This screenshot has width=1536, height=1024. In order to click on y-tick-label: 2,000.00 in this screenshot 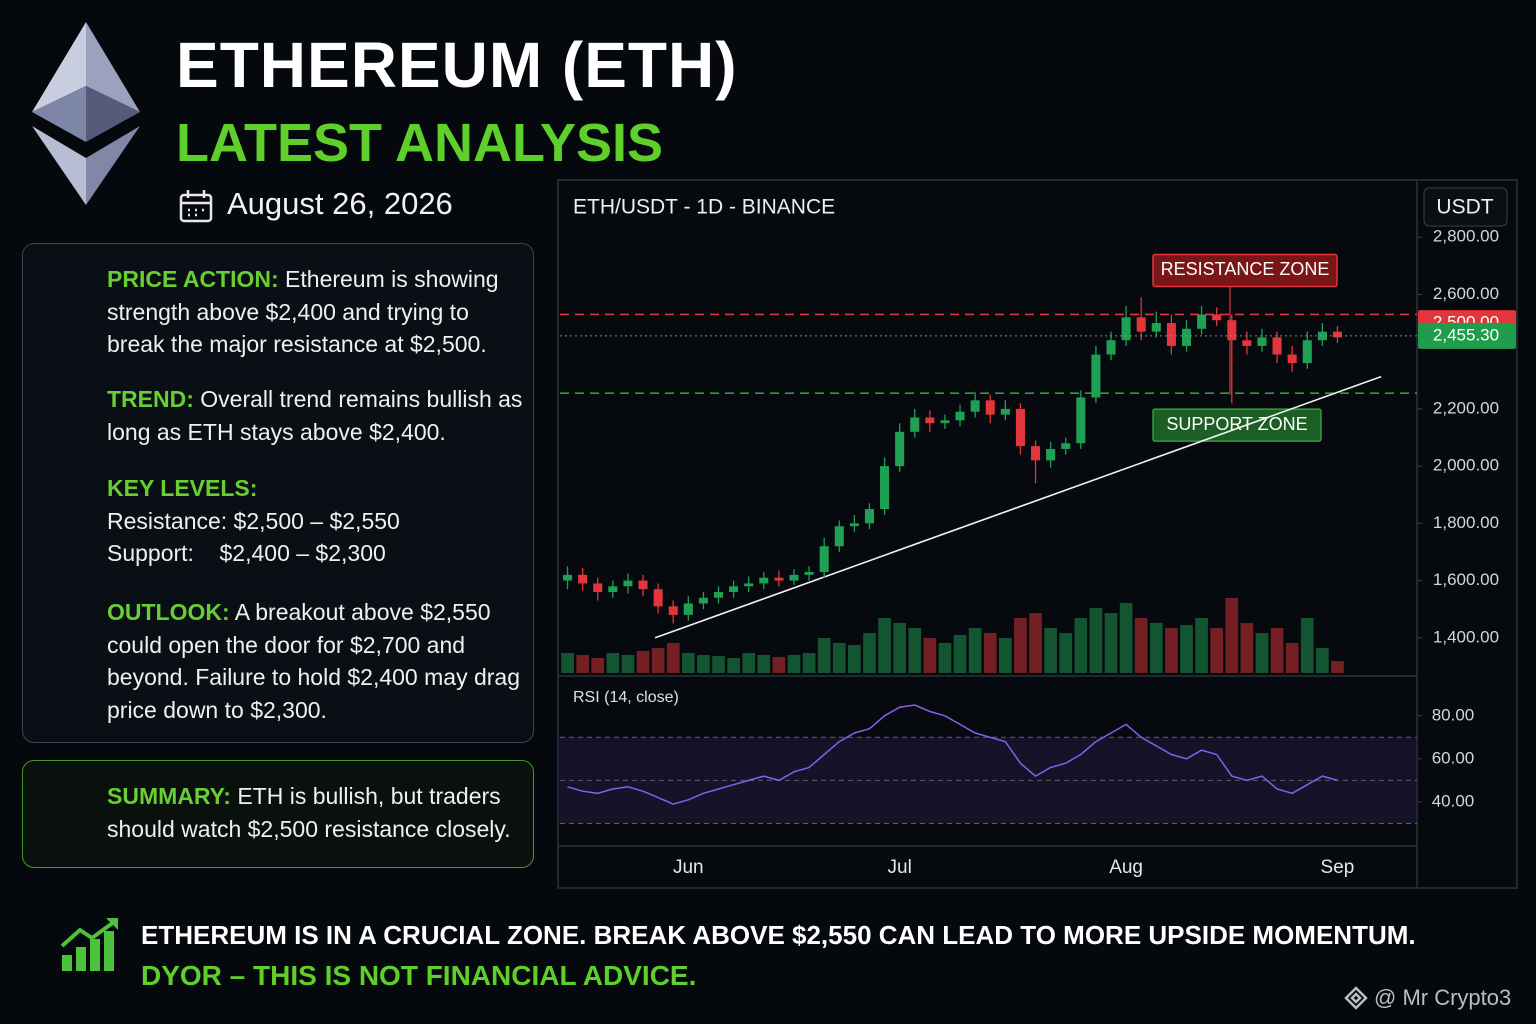, I will do `click(1466, 465)`.